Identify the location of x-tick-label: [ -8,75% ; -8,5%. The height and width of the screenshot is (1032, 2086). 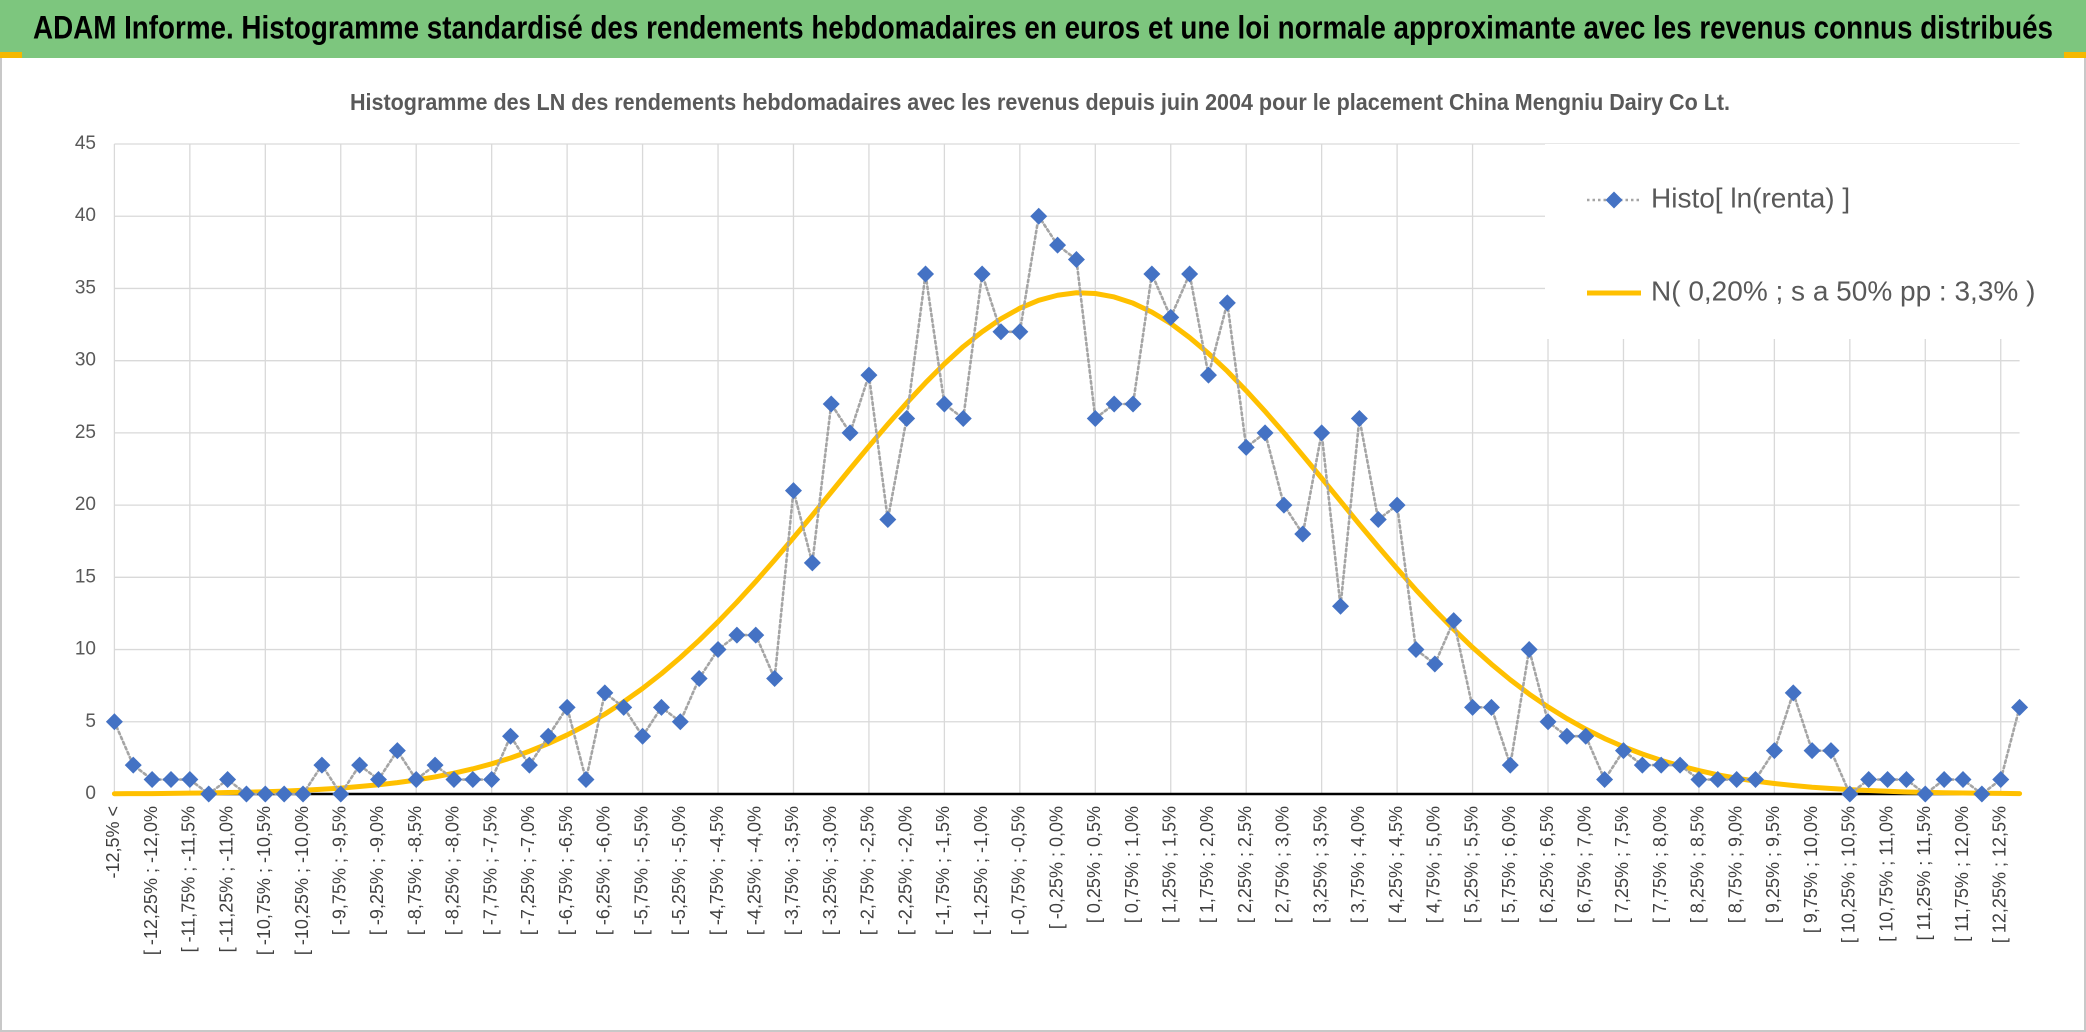
(415, 870).